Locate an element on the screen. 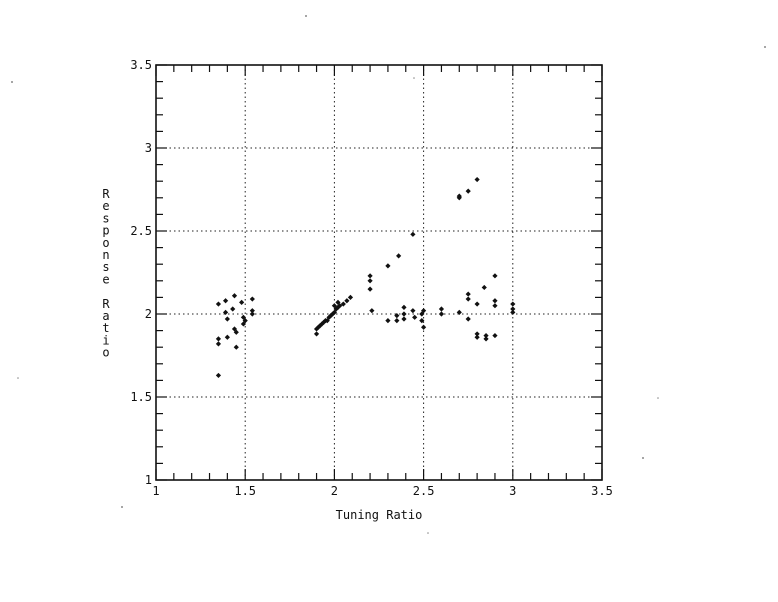 This screenshot has height=602, width=778. y-tick-label: 3 is located at coordinates (148, 148).